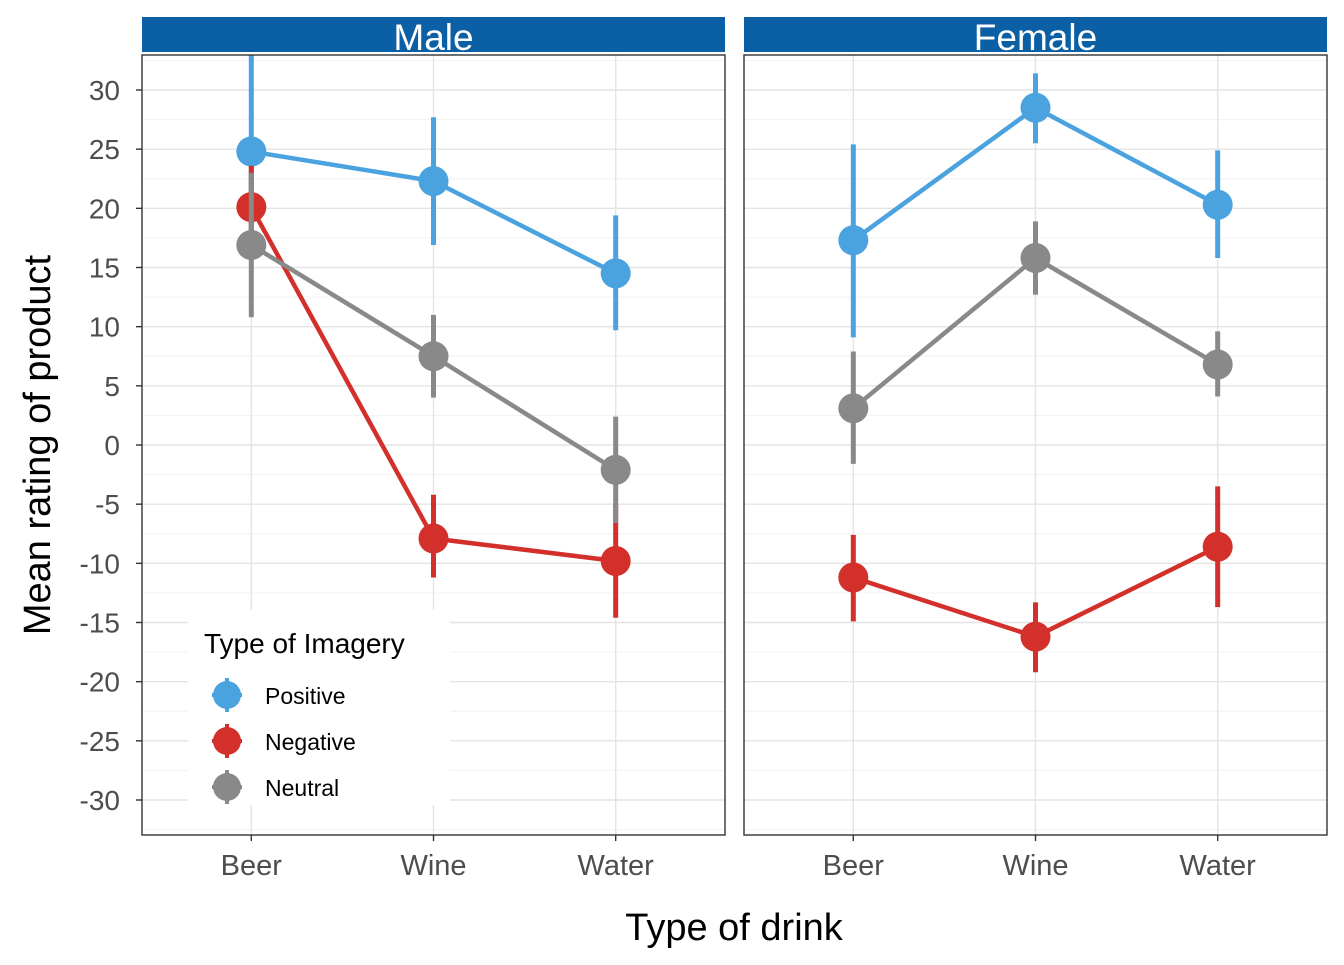 The height and width of the screenshot is (965, 1344). I want to click on y-tick-label: -10, so click(100, 563).